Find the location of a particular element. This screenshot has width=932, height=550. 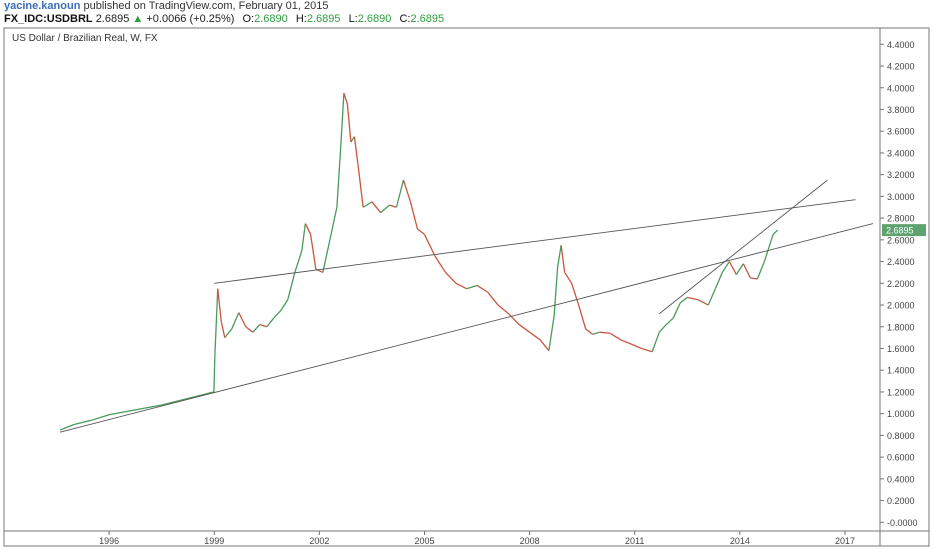

y-tick-label: 0.4000 is located at coordinates (901, 479).